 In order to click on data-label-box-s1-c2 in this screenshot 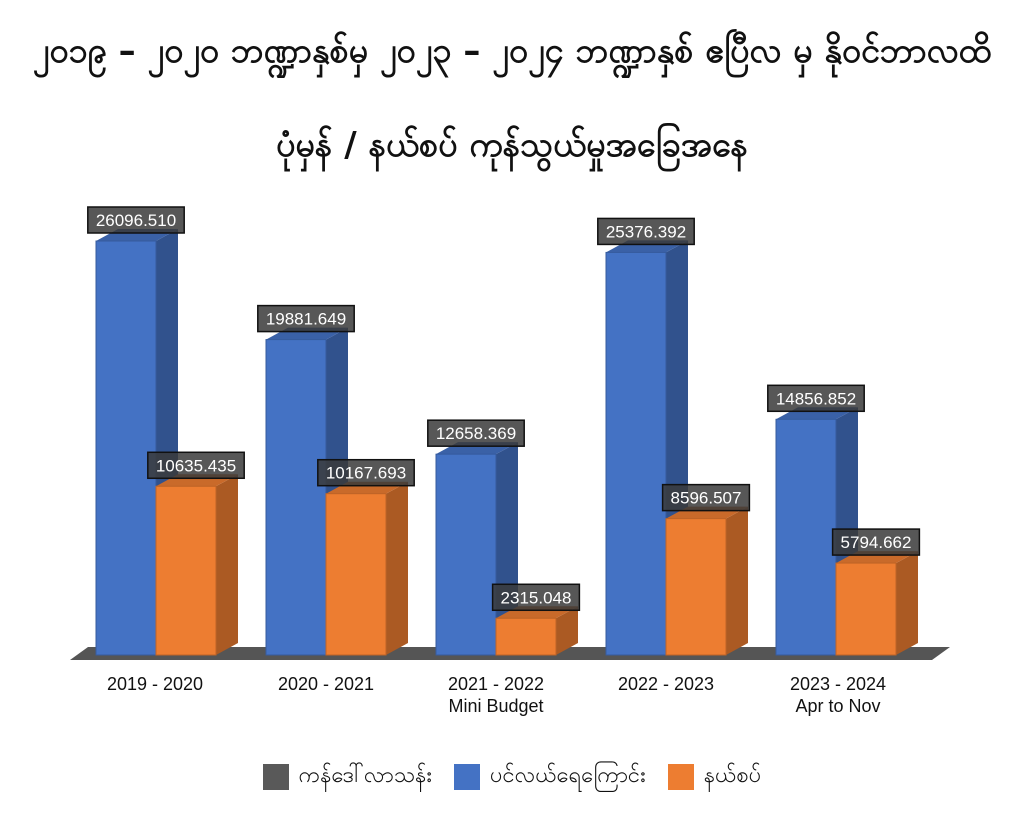, I will do `click(536, 597)`.